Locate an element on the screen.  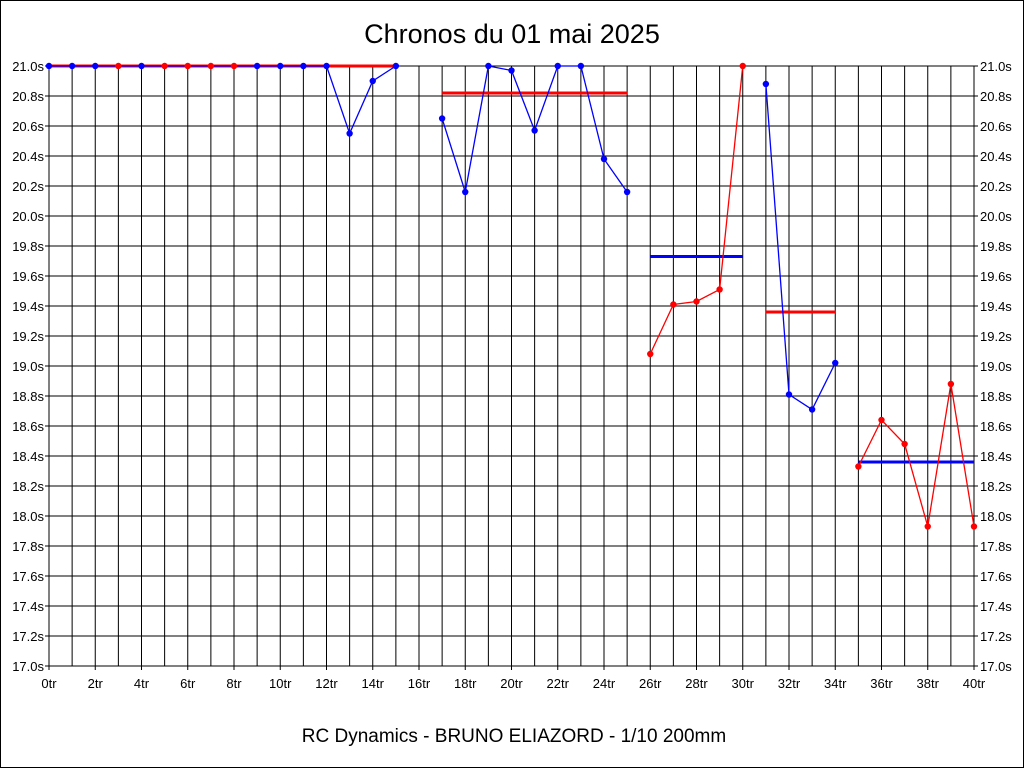
y-tick-label-right: 17.2s is located at coordinates (996, 636).